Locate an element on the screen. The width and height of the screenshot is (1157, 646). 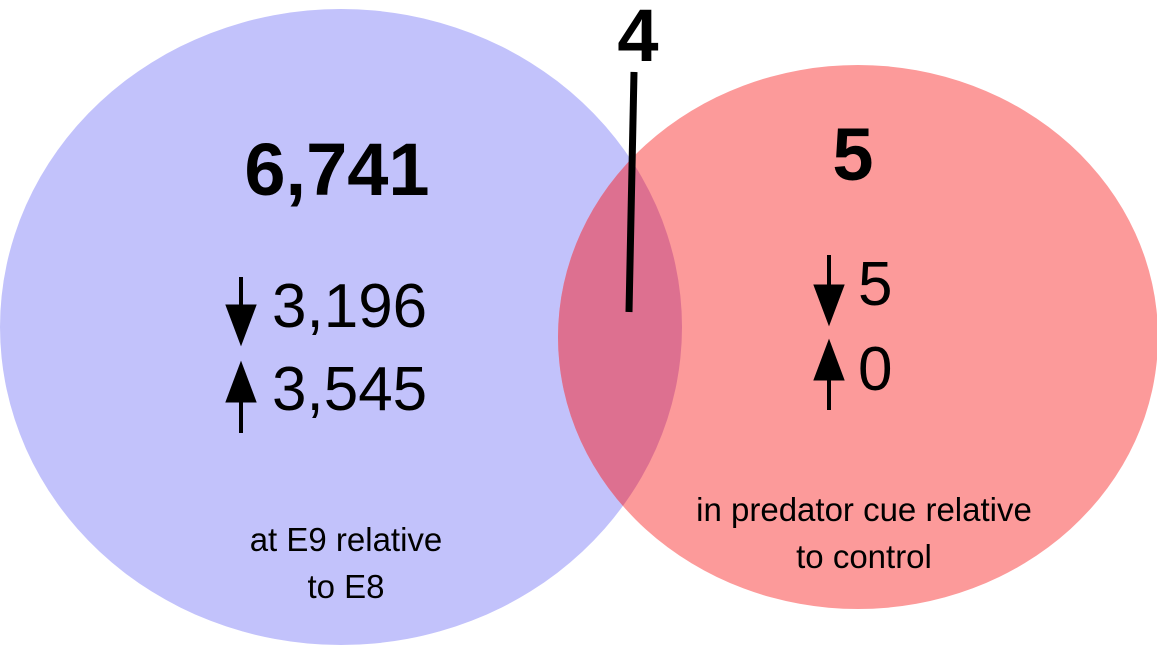
left-set-caption-line1: at E9 relative is located at coordinates (346, 539).